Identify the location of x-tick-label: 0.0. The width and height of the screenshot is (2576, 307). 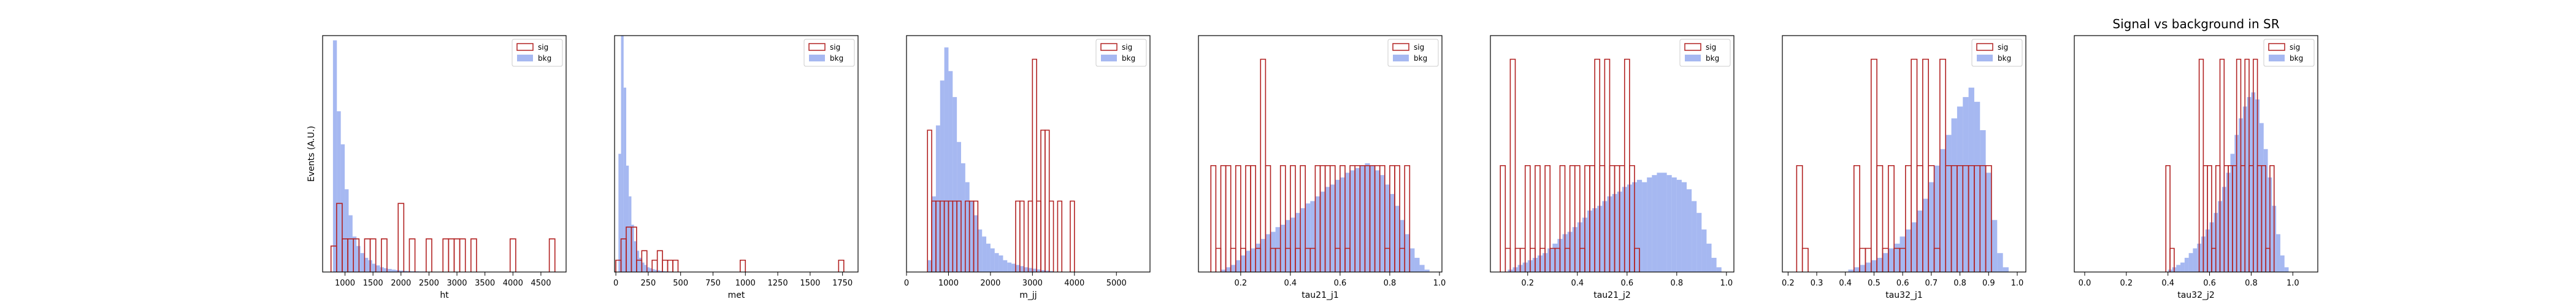
(2085, 283).